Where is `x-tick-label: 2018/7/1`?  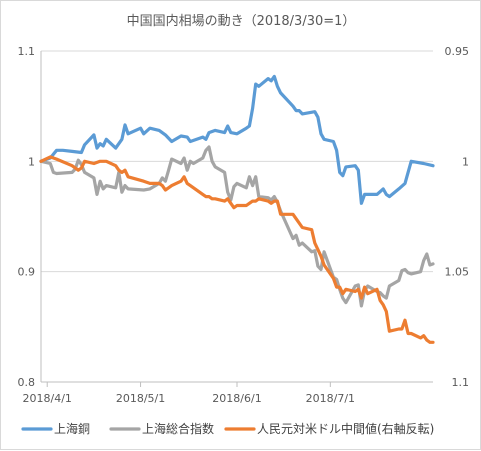
x-tick-label: 2018/7/1 is located at coordinates (330, 398).